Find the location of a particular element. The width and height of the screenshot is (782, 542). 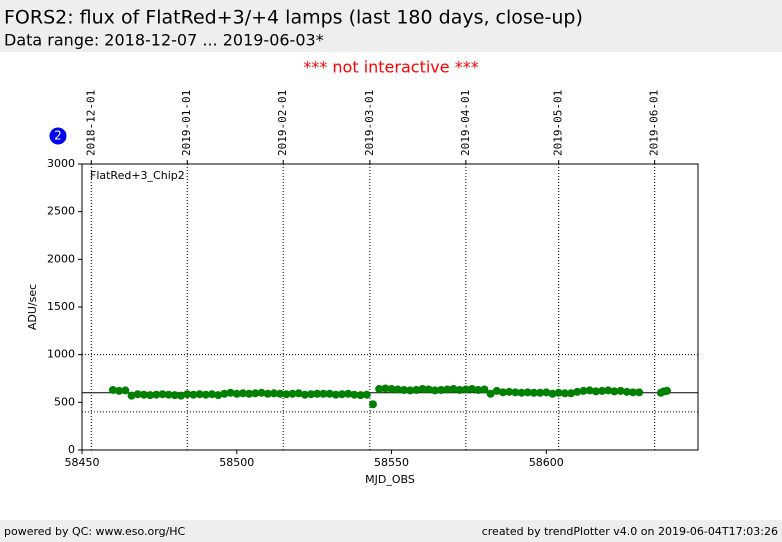

y-tick-label: 1000 is located at coordinates (61, 354).